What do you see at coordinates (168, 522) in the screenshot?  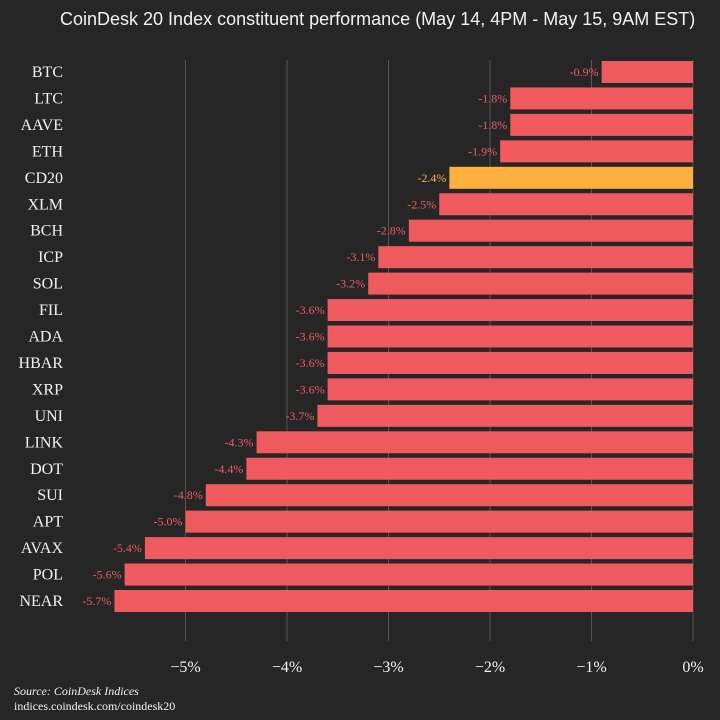 I see `data-label: -5.0%` at bounding box center [168, 522].